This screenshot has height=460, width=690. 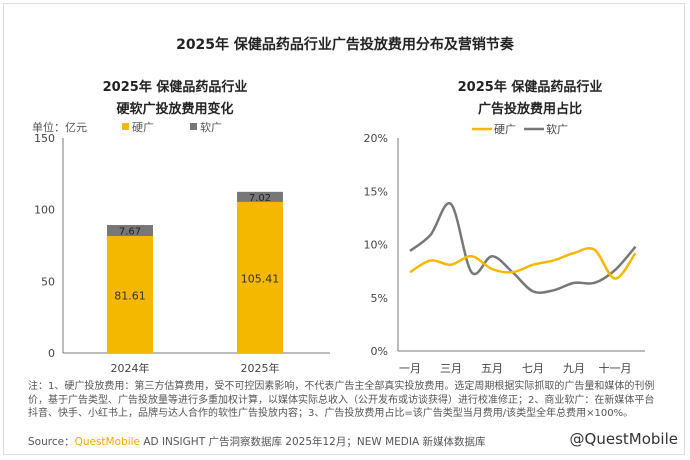 What do you see at coordinates (379, 351) in the screenshot?
I see `y-tick-label: 0%` at bounding box center [379, 351].